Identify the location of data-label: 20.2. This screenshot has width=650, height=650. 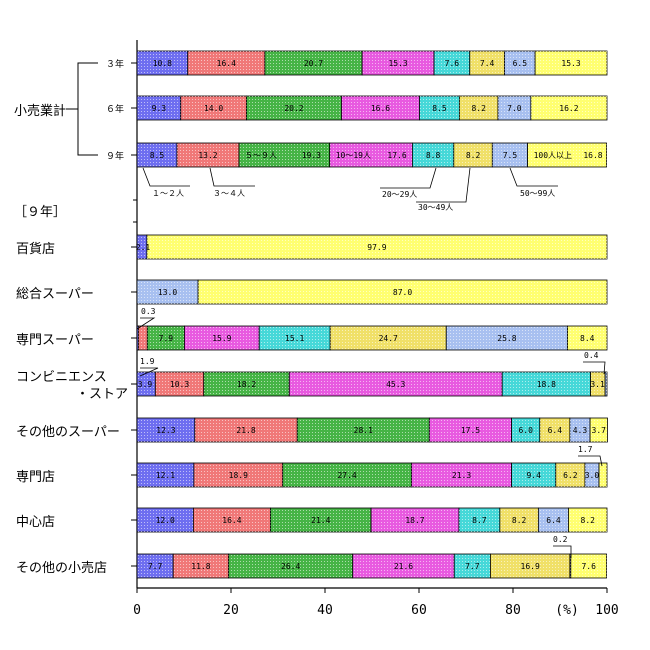
(293, 108).